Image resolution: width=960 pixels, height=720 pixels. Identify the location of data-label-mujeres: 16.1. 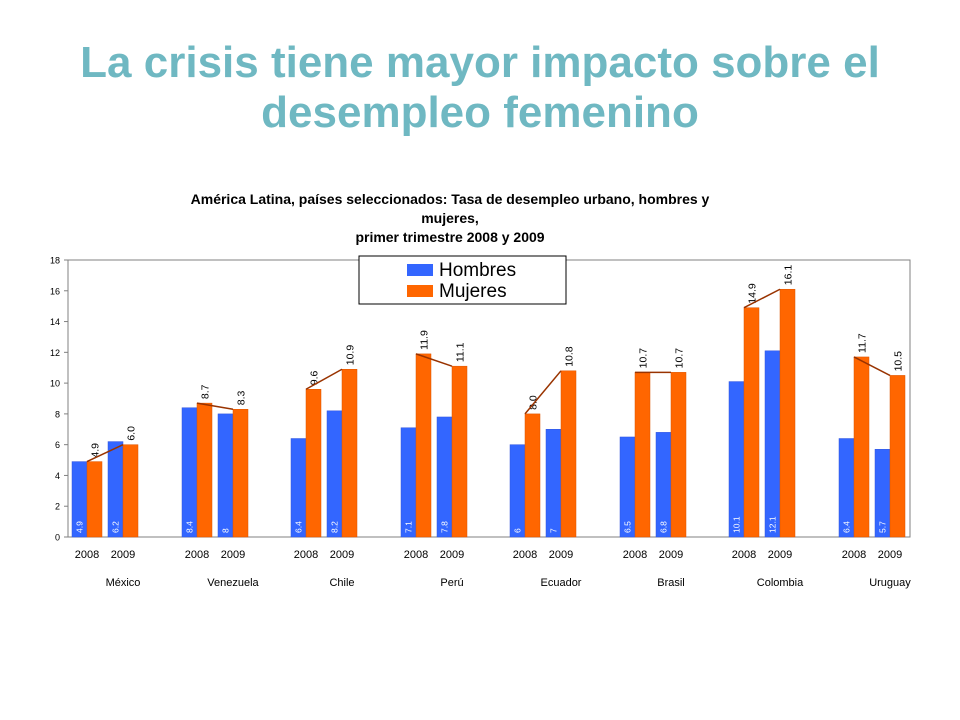
(789, 275).